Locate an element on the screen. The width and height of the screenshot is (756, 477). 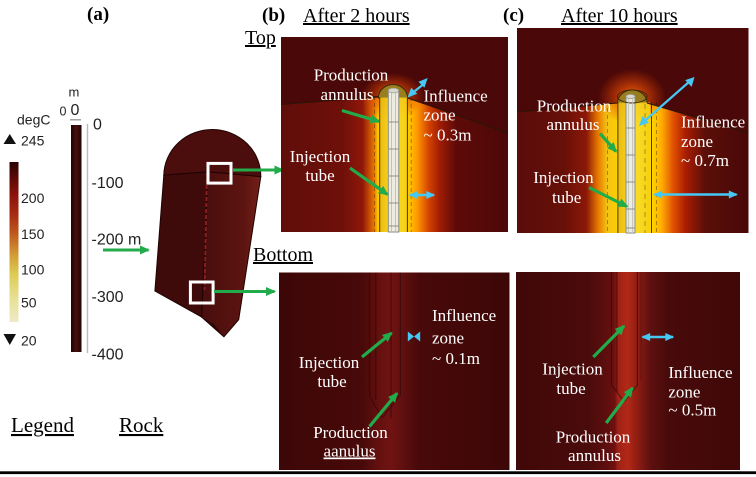
svg-text: -300 is located at coordinates (108, 297).